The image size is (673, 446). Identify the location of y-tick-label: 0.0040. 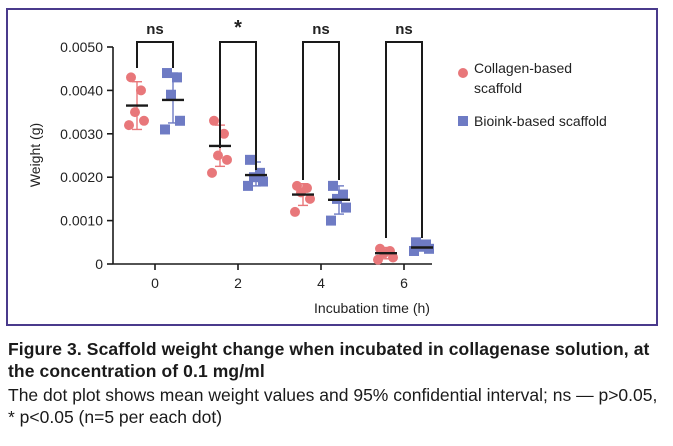
(81, 90).